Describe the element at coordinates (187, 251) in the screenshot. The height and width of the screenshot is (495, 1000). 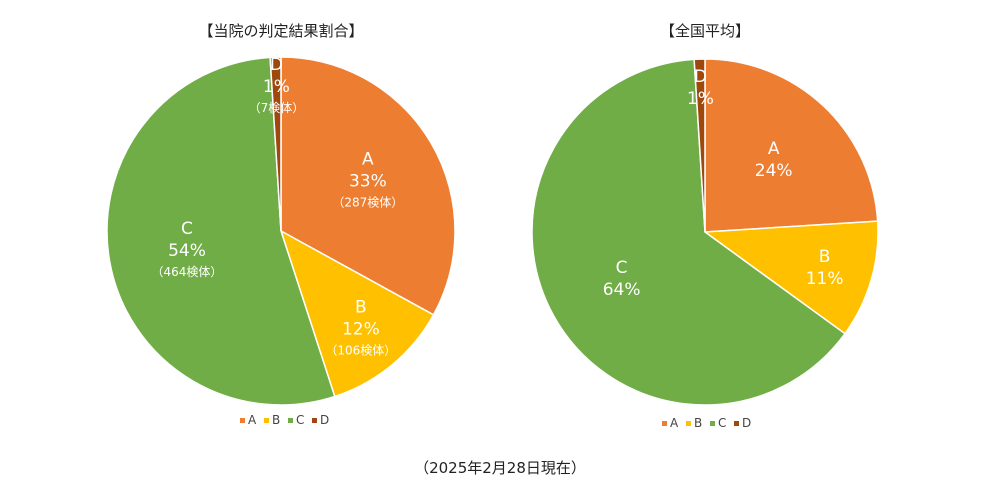
I see `slice-label-percent: 54%` at that location.